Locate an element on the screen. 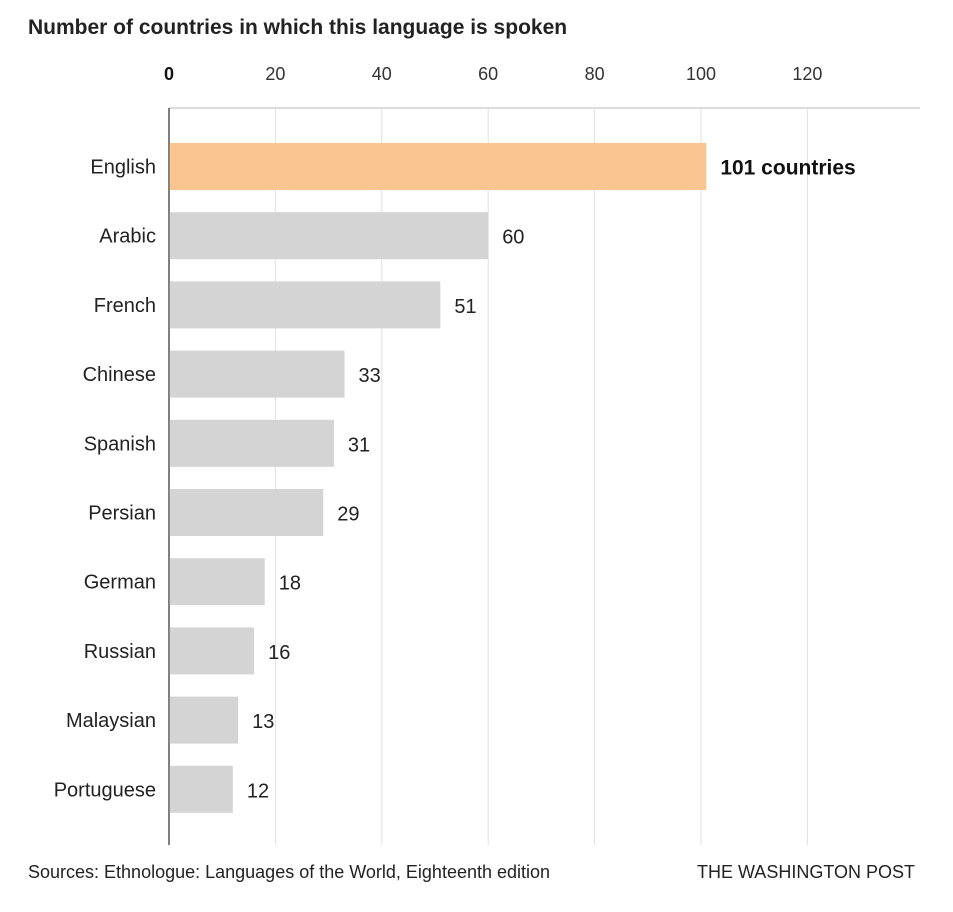  bar-german is located at coordinates (217, 582).